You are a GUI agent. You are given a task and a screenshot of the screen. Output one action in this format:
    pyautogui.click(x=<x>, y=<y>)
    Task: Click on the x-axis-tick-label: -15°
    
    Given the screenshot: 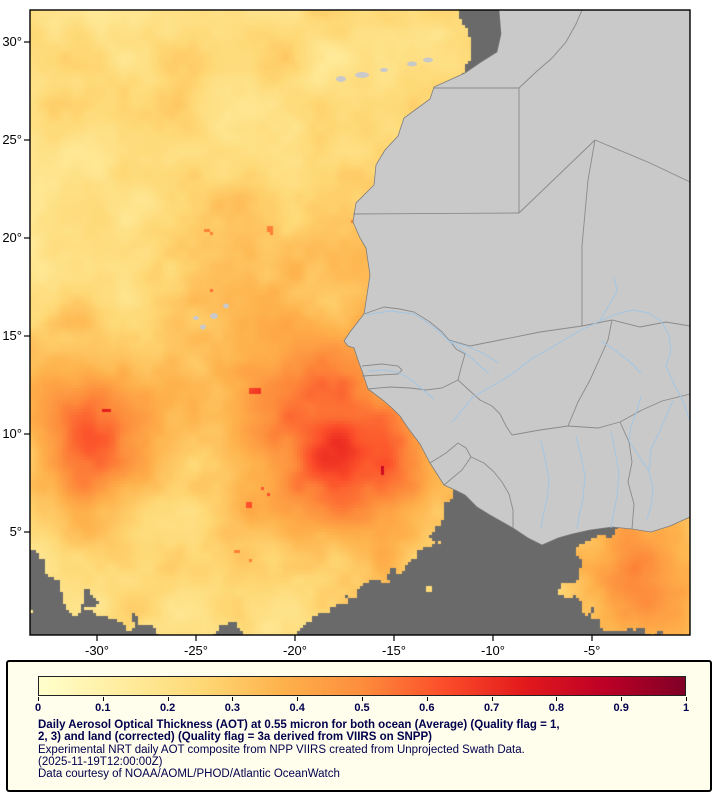 What is the action you would take?
    pyautogui.click(x=394, y=650)
    